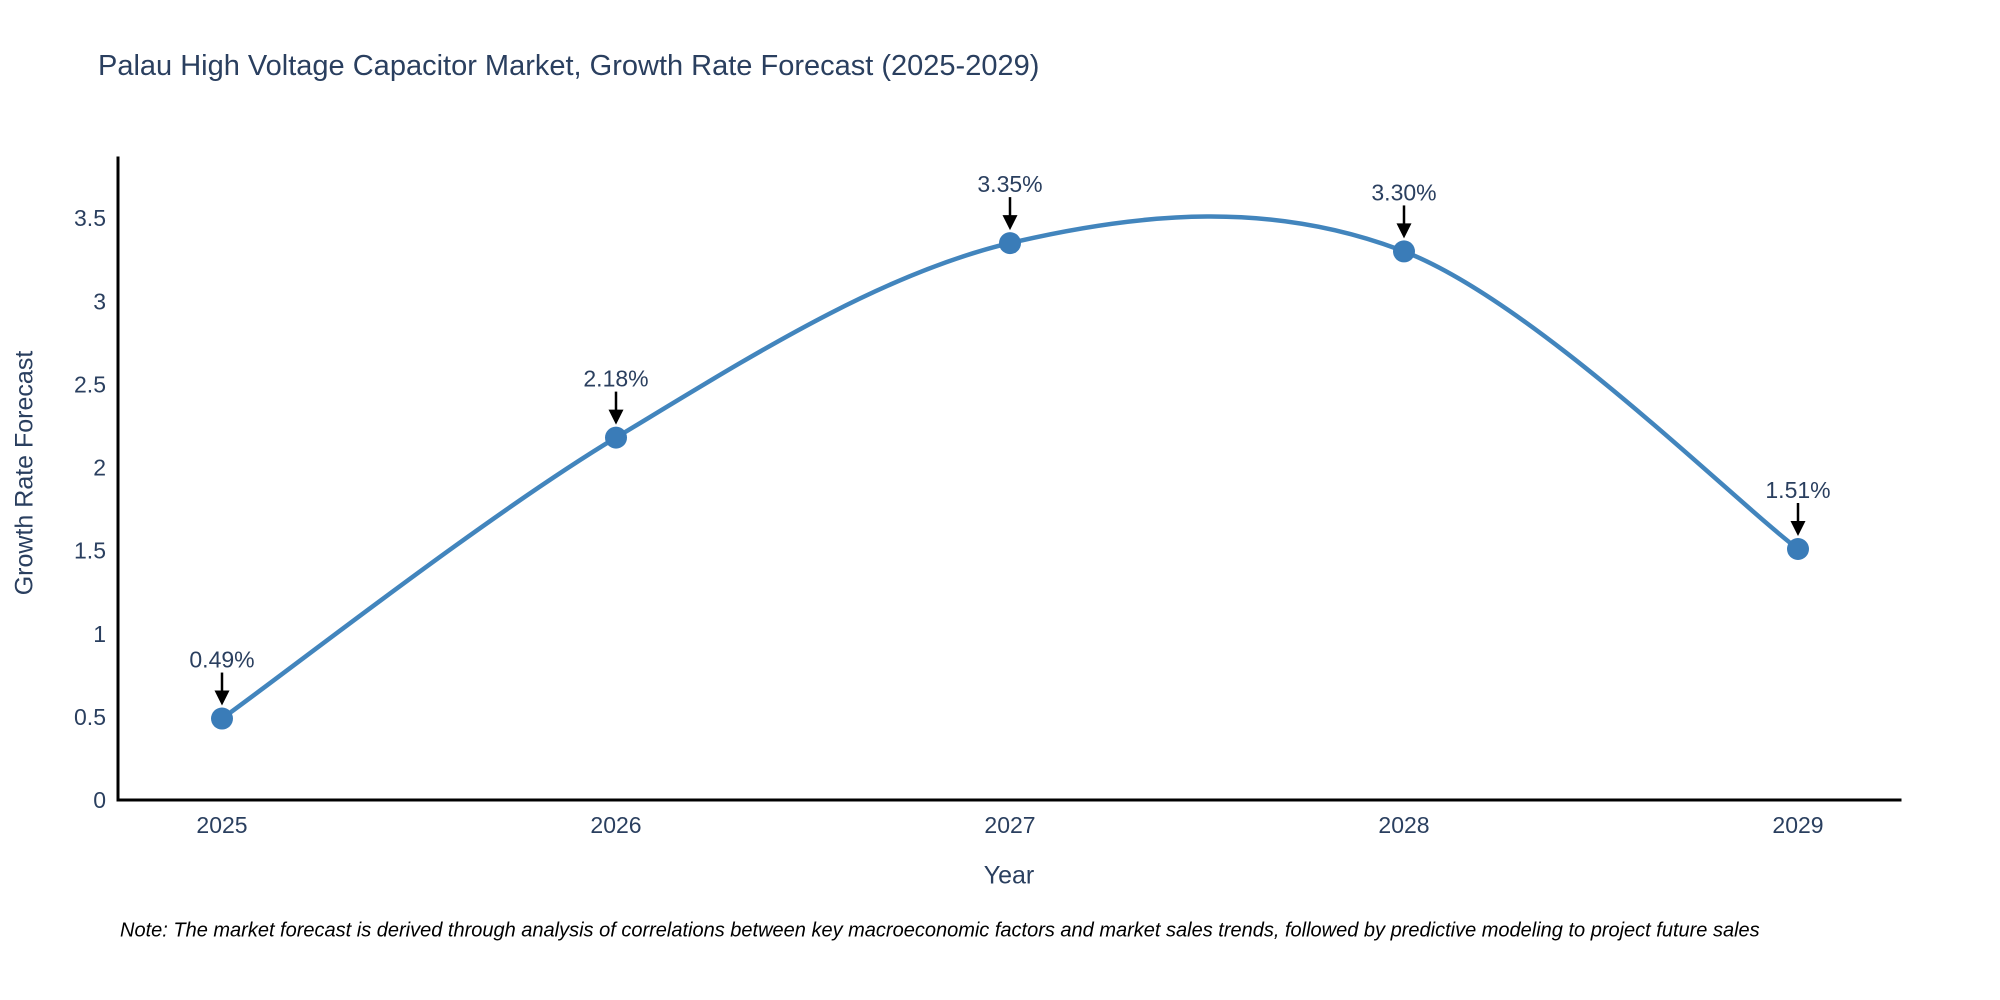  I want to click on y-axis-title: Growth Rate Forecast, so click(24, 473).